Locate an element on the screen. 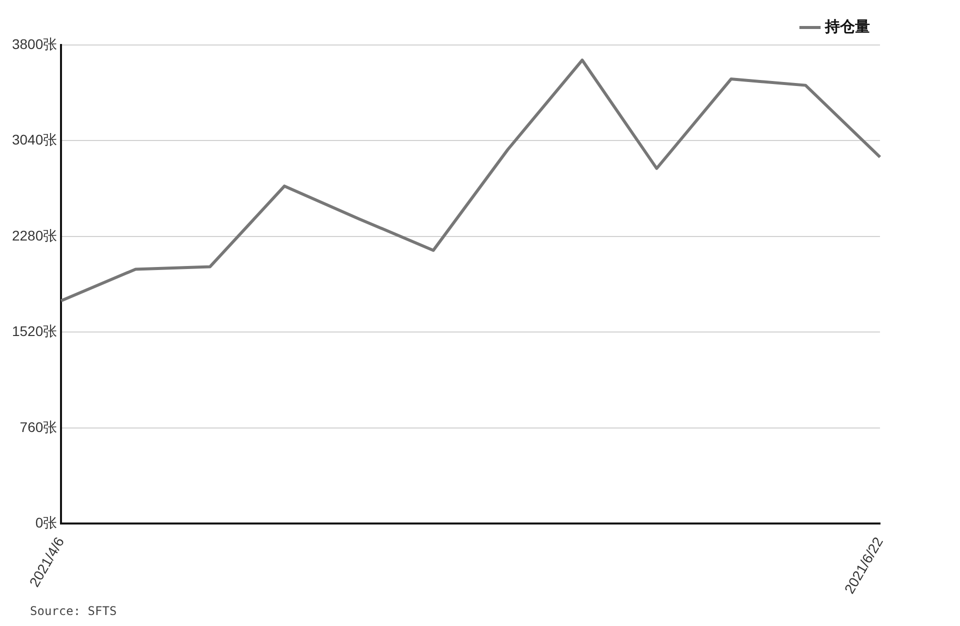 The height and width of the screenshot is (626, 960). y-tick-label: 3800张 is located at coordinates (35, 44).